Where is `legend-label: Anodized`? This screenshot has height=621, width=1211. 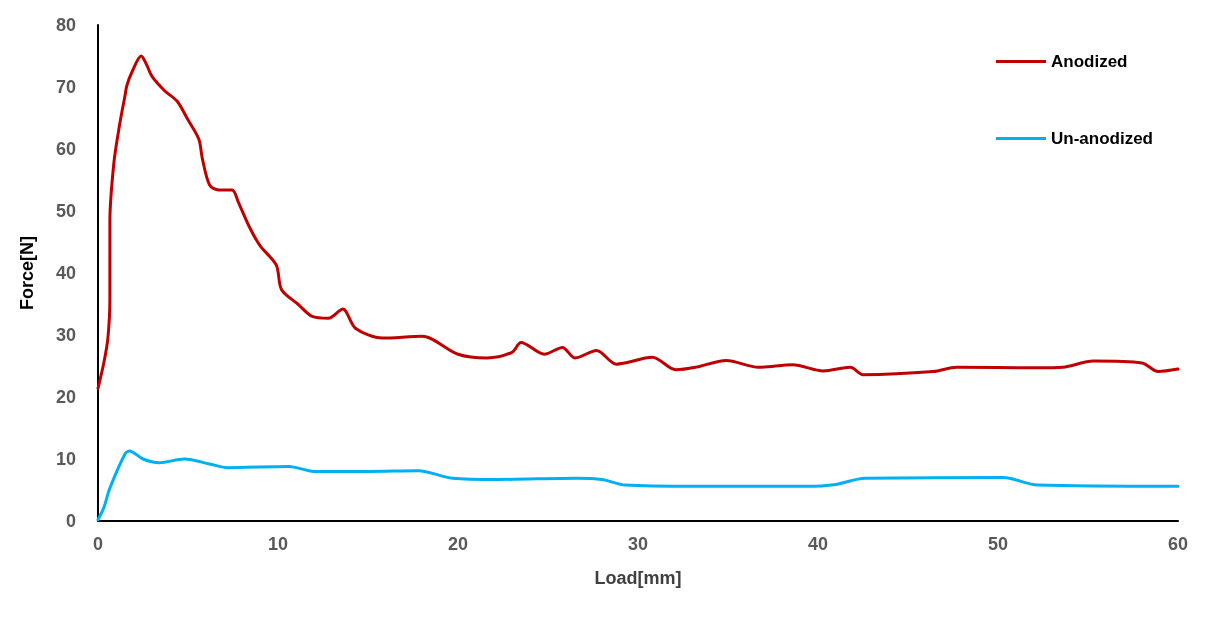
legend-label: Anodized is located at coordinates (1089, 61).